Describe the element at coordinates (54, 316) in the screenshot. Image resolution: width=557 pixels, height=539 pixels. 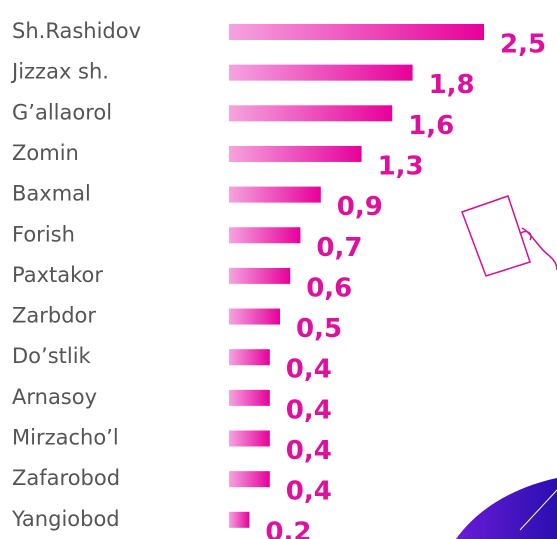
I see `category-label: Zarbdor` at that location.